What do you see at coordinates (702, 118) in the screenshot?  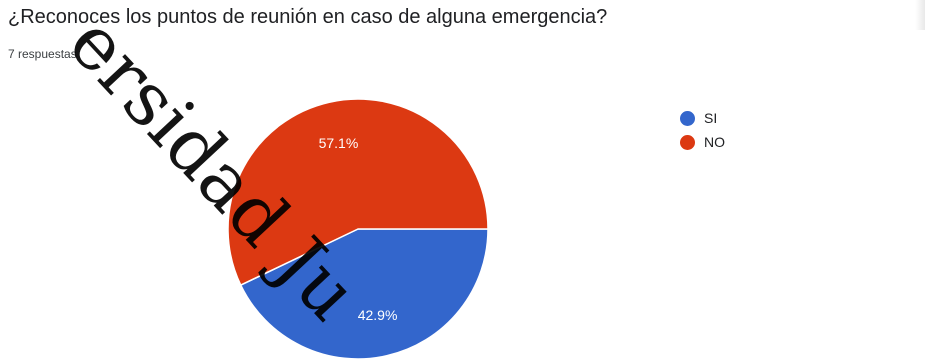 I see `legend-item-si: SI` at bounding box center [702, 118].